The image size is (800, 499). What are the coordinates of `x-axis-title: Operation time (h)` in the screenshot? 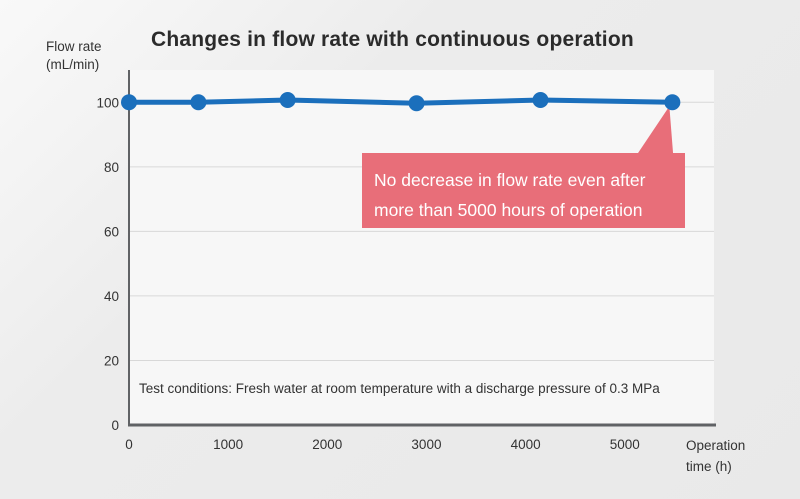 It's located at (715, 456).